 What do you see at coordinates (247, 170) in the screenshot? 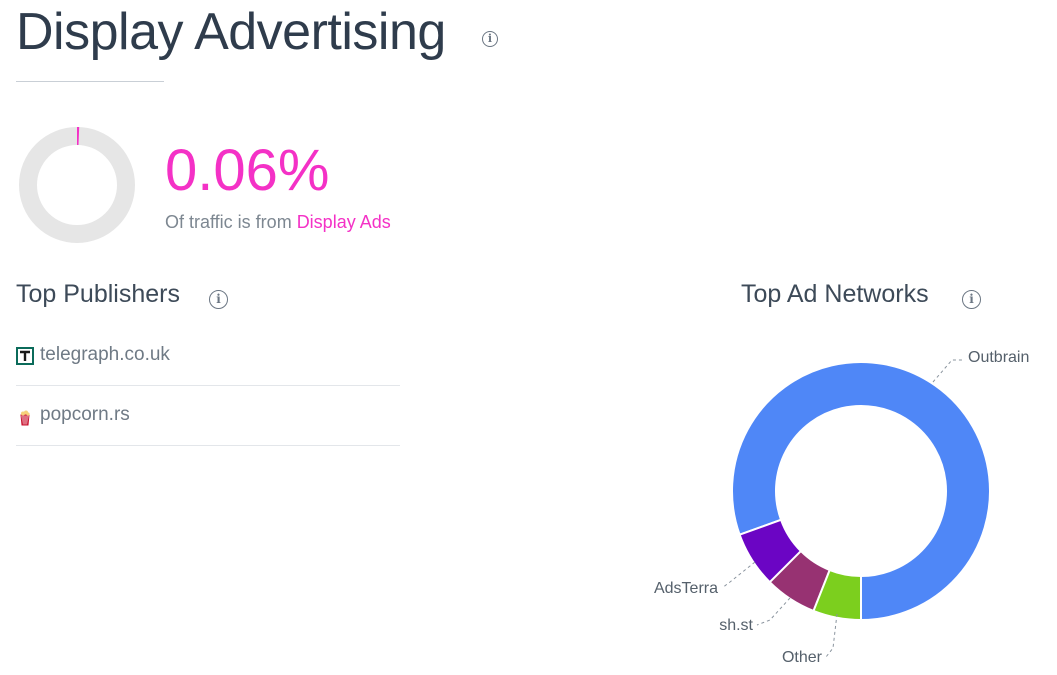
I see `traffic-share-value: 0.06%` at bounding box center [247, 170].